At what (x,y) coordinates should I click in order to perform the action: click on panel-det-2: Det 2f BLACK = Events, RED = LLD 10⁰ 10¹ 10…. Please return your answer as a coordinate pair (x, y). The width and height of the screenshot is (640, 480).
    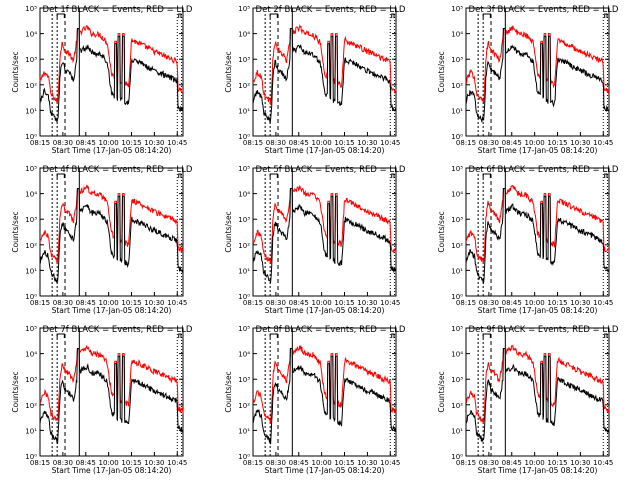
    Looking at the image, I should click on (315, 80).